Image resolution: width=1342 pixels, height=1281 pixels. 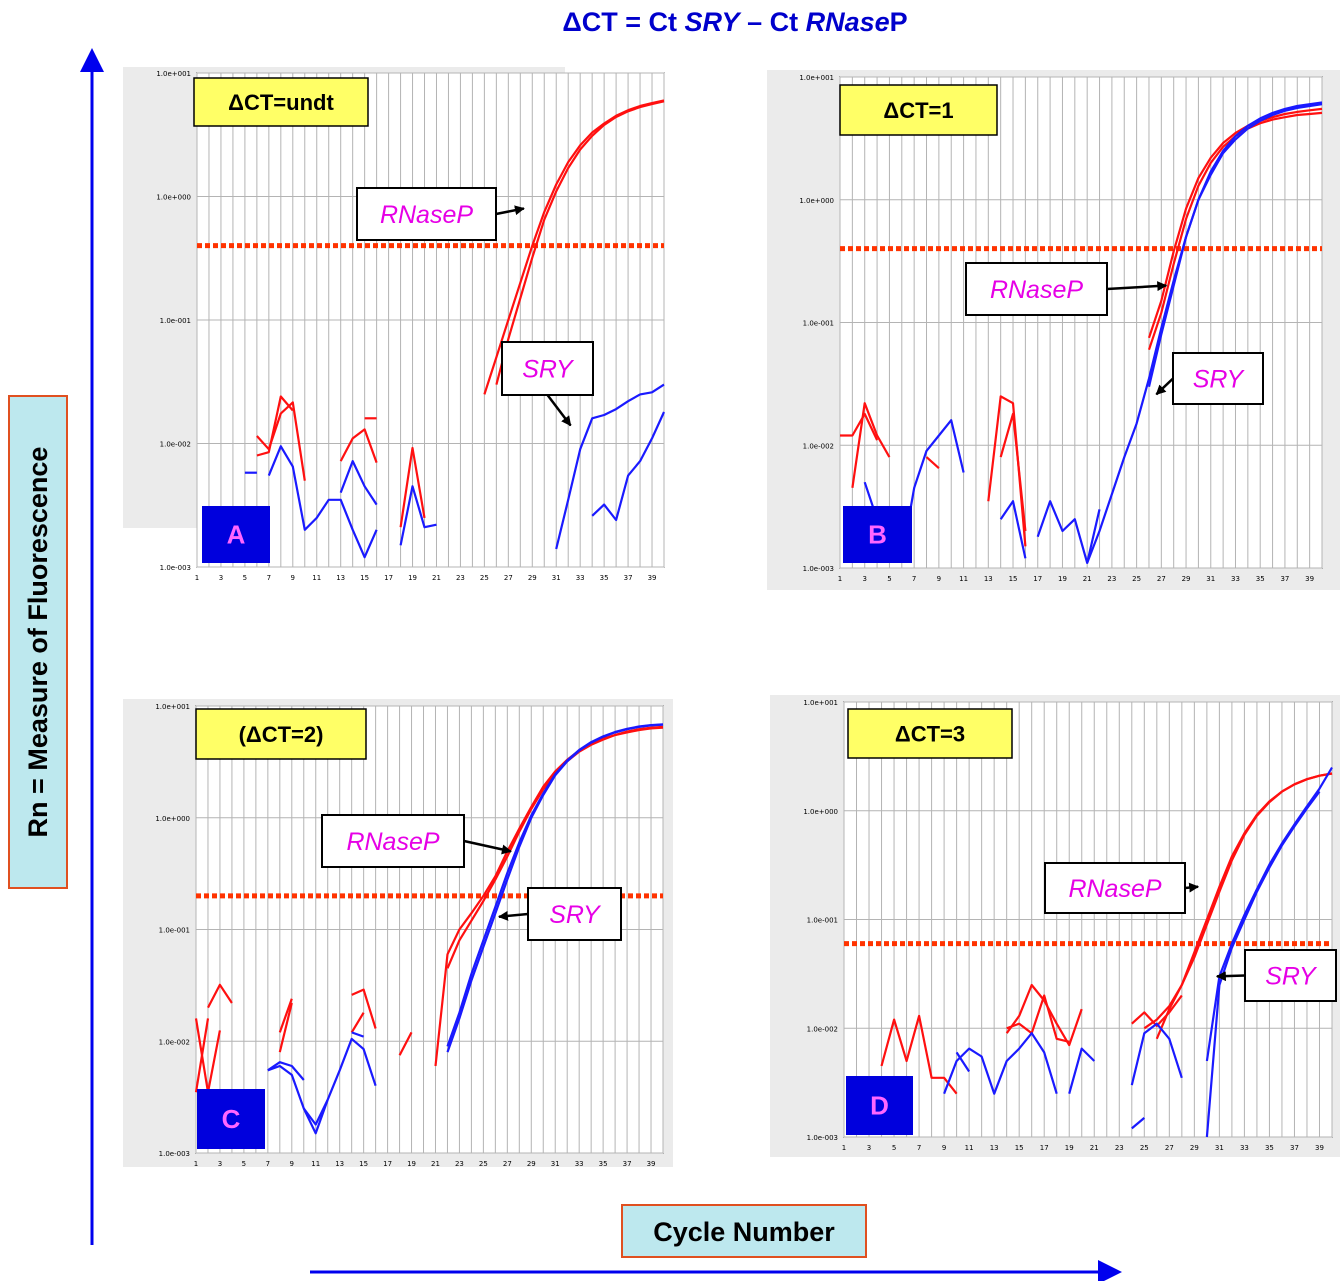 What do you see at coordinates (899, 22) in the screenshot?
I see `figure-title-part: P` at bounding box center [899, 22].